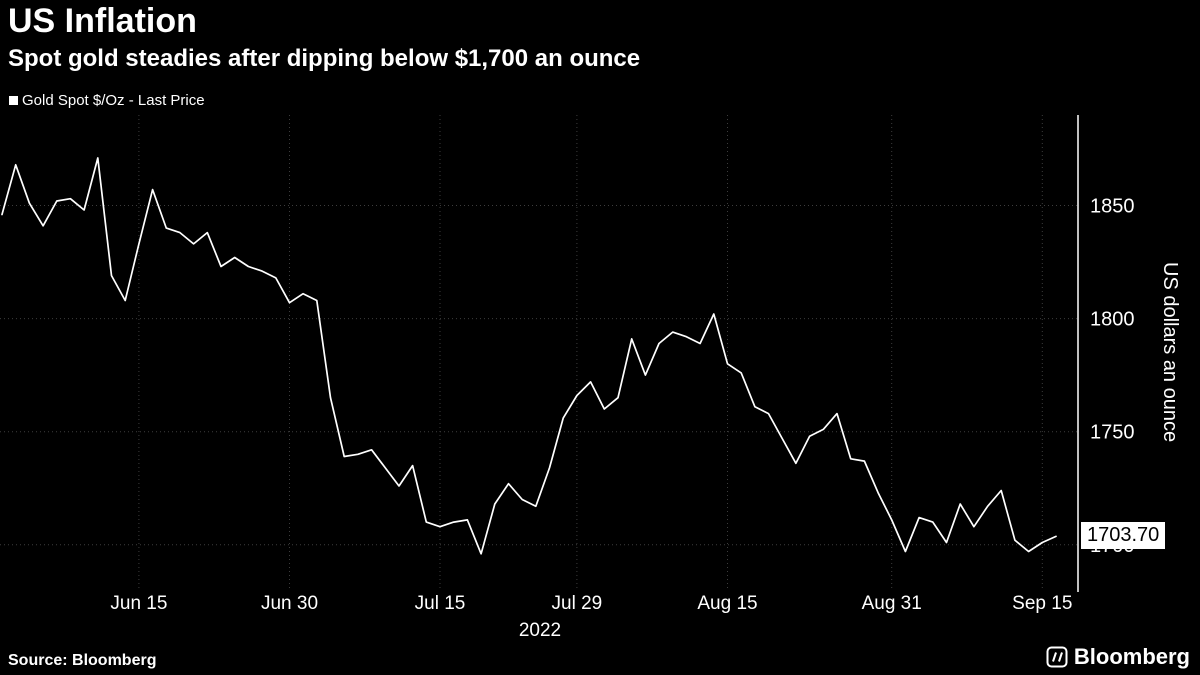 Image resolution: width=1200 pixels, height=675 pixels. What do you see at coordinates (138, 603) in the screenshot?
I see `x-tick-label: Jun 15` at bounding box center [138, 603].